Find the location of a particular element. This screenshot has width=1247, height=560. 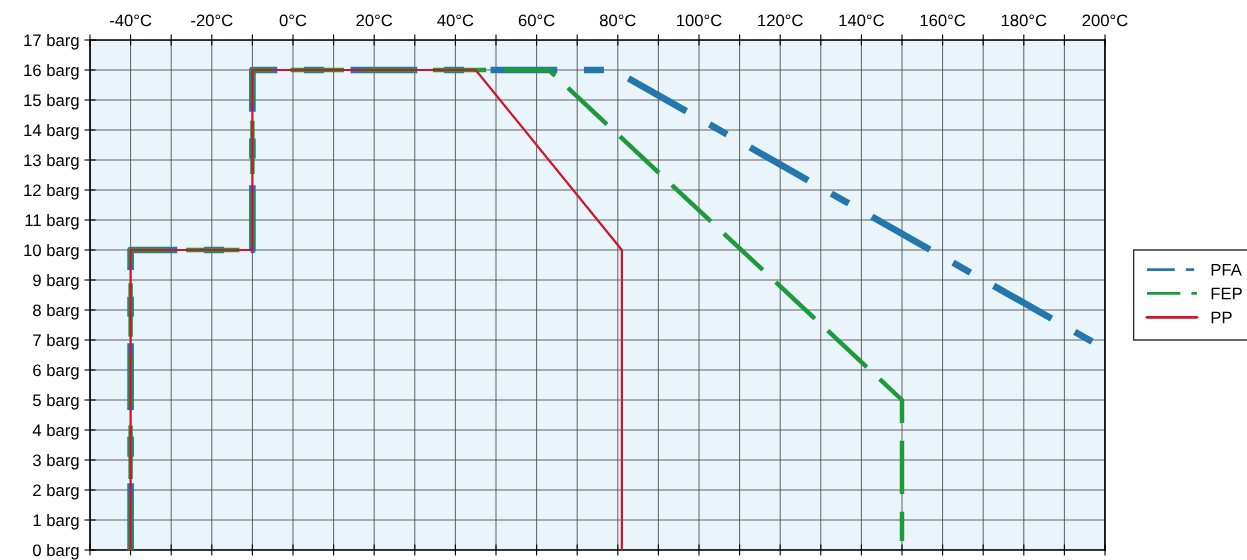

y-tick-label: 3 barg is located at coordinates (55, 461).